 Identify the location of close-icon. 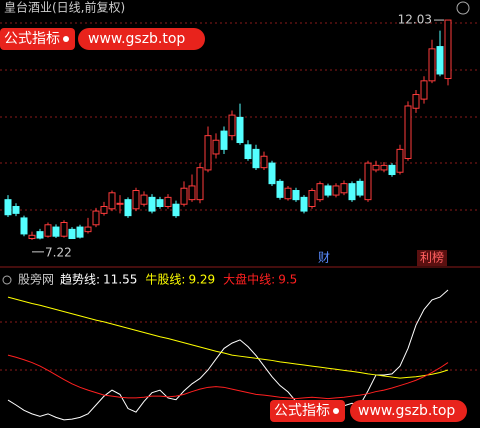
(463, 8).